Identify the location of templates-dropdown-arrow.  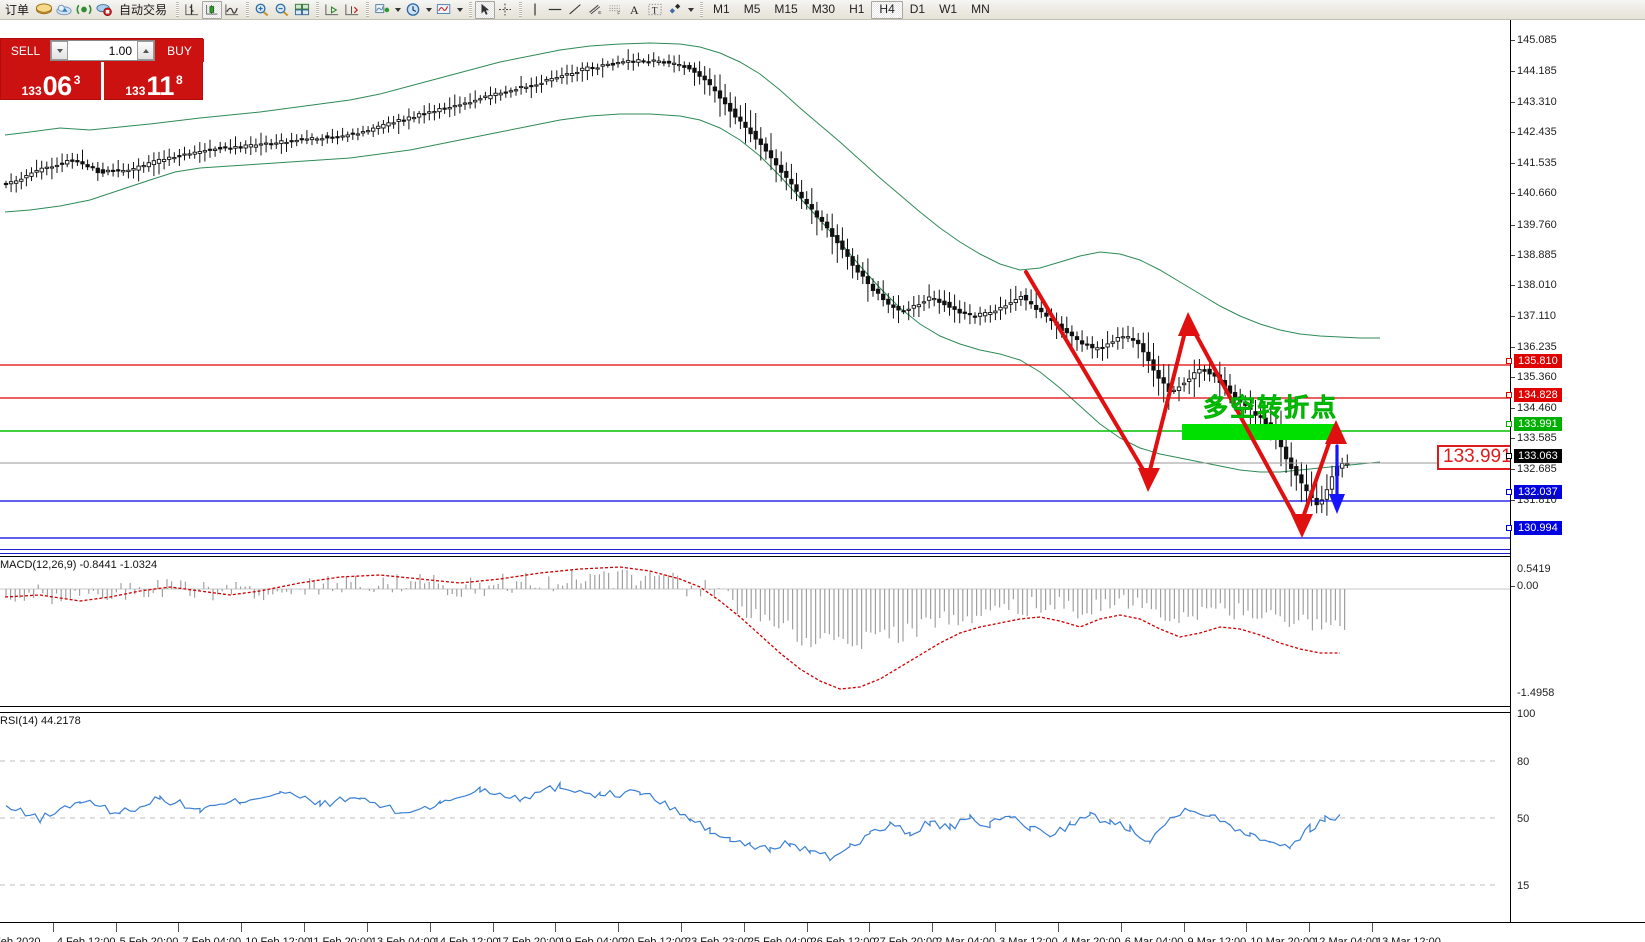
(459, 10).